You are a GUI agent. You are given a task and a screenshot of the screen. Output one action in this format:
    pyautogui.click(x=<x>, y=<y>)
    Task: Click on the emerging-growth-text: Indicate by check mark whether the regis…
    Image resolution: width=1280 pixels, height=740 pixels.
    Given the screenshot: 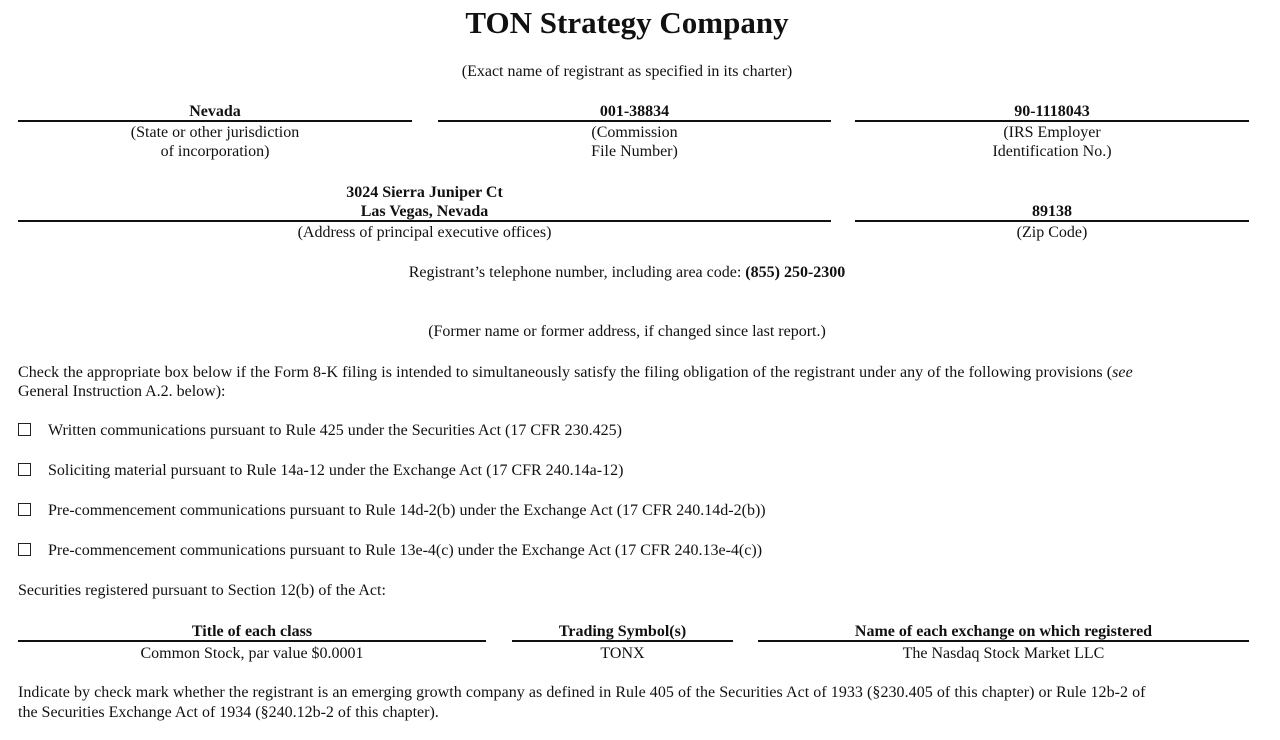 What is the action you would take?
    pyautogui.click(x=582, y=692)
    